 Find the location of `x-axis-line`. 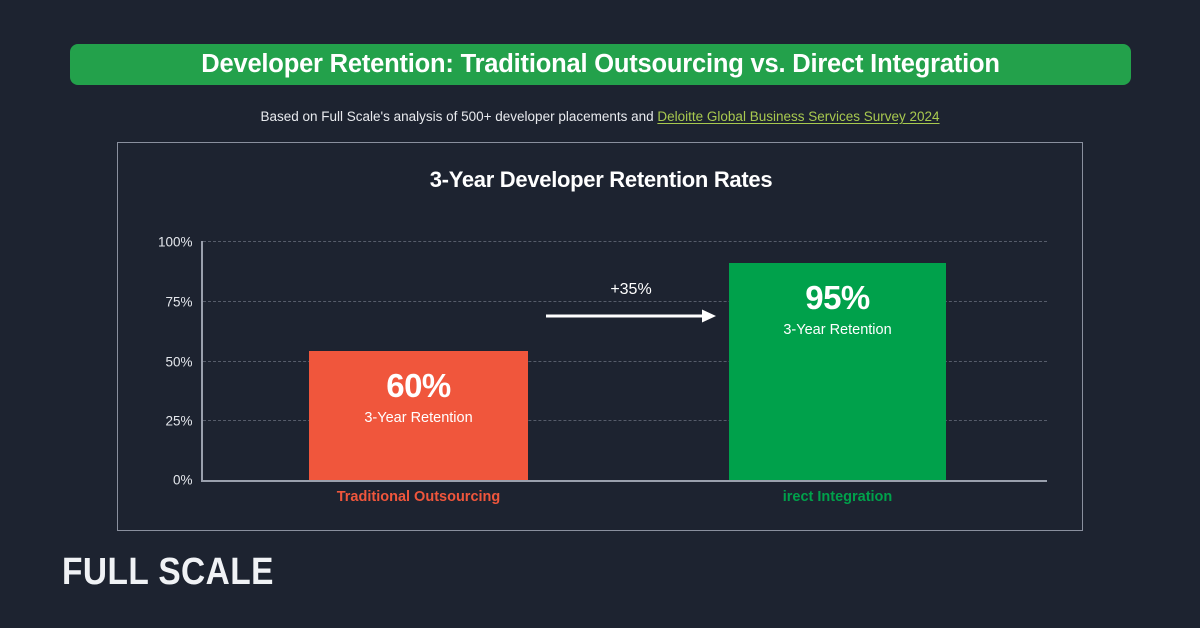

x-axis-line is located at coordinates (624, 480).